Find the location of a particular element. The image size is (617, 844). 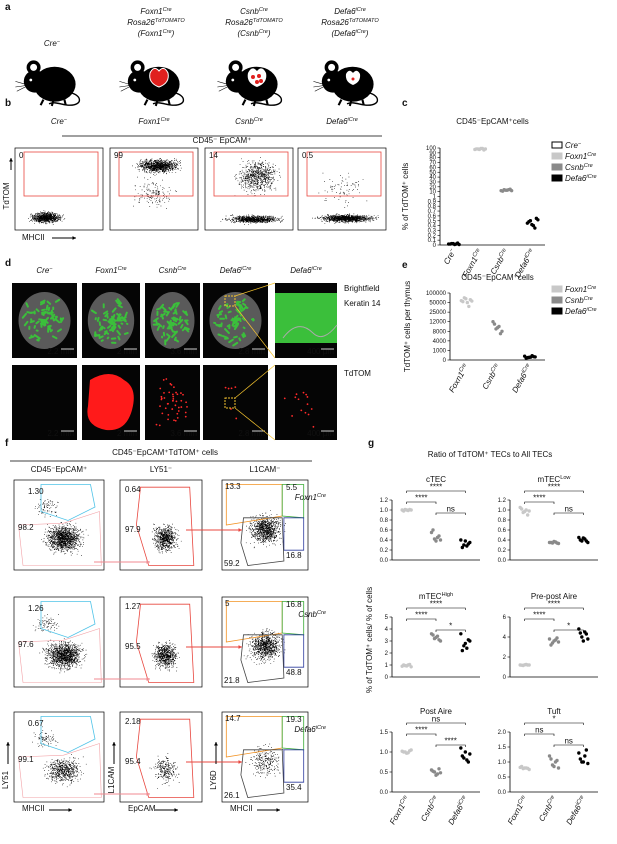

genotype-sup: iCre is located at coordinates (361, 32).